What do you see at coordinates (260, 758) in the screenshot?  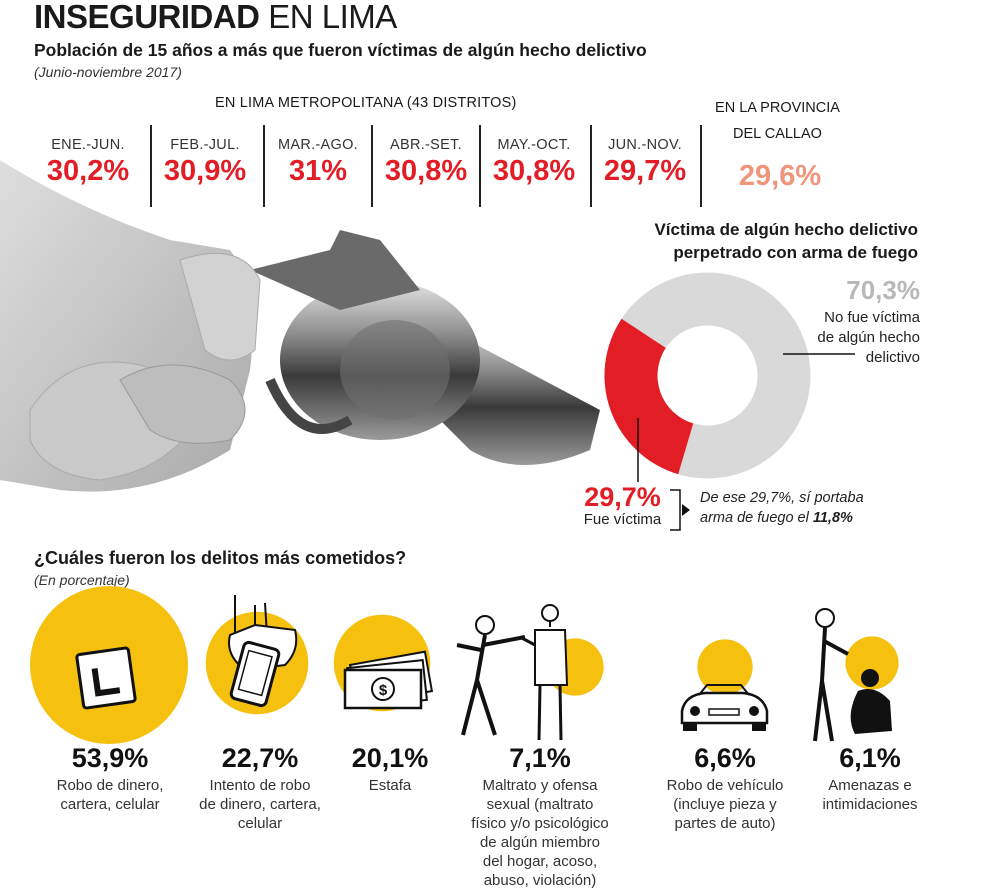 I see `crime-pct: 22,7%` at bounding box center [260, 758].